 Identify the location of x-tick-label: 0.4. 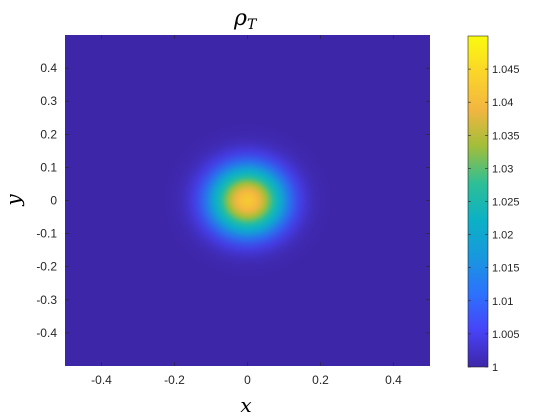
(393, 380).